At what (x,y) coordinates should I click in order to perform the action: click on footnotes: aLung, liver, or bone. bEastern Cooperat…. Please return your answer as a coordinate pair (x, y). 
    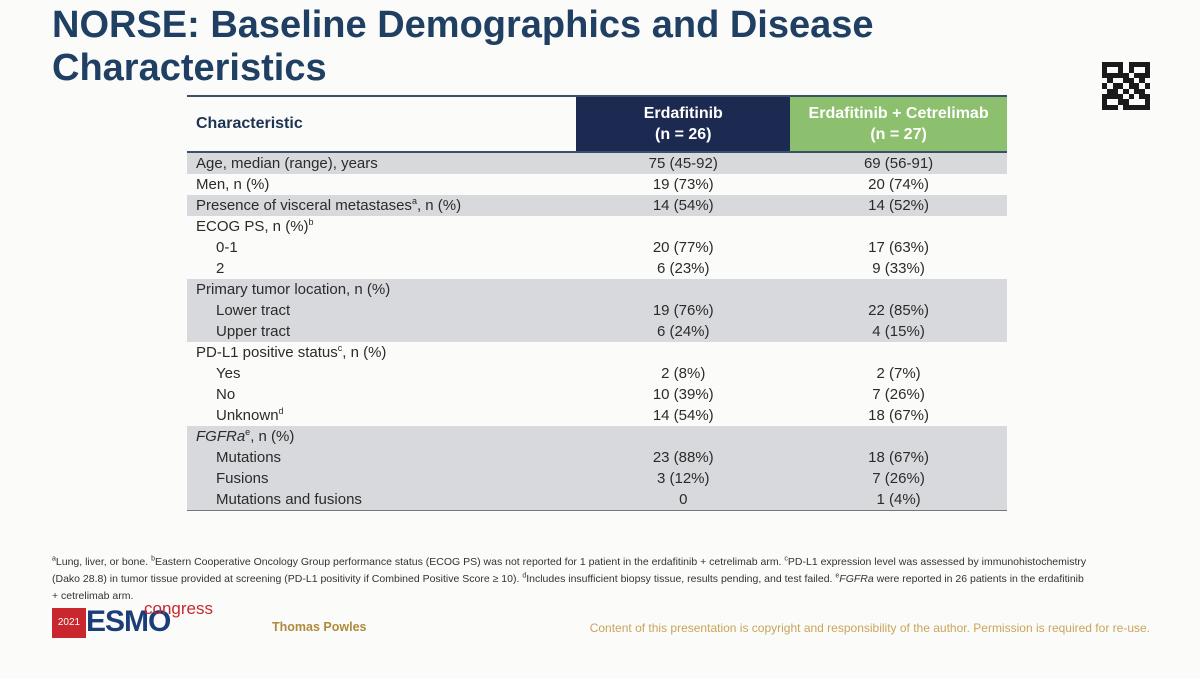
    Looking at the image, I should click on (572, 579).